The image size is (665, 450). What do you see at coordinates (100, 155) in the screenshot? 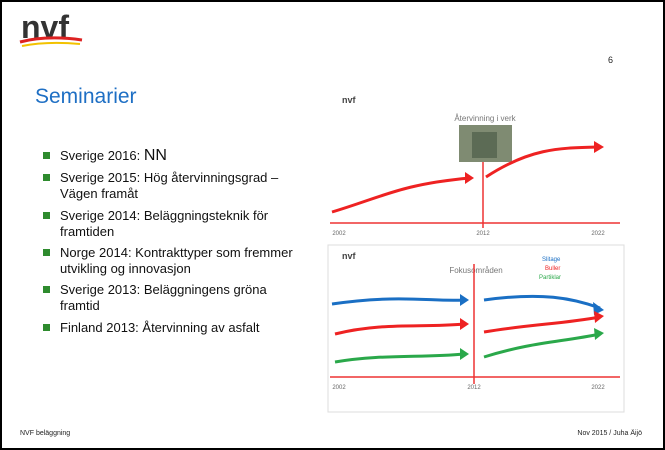
I see `bullet-text: Sverige 2016:` at bounding box center [100, 155].